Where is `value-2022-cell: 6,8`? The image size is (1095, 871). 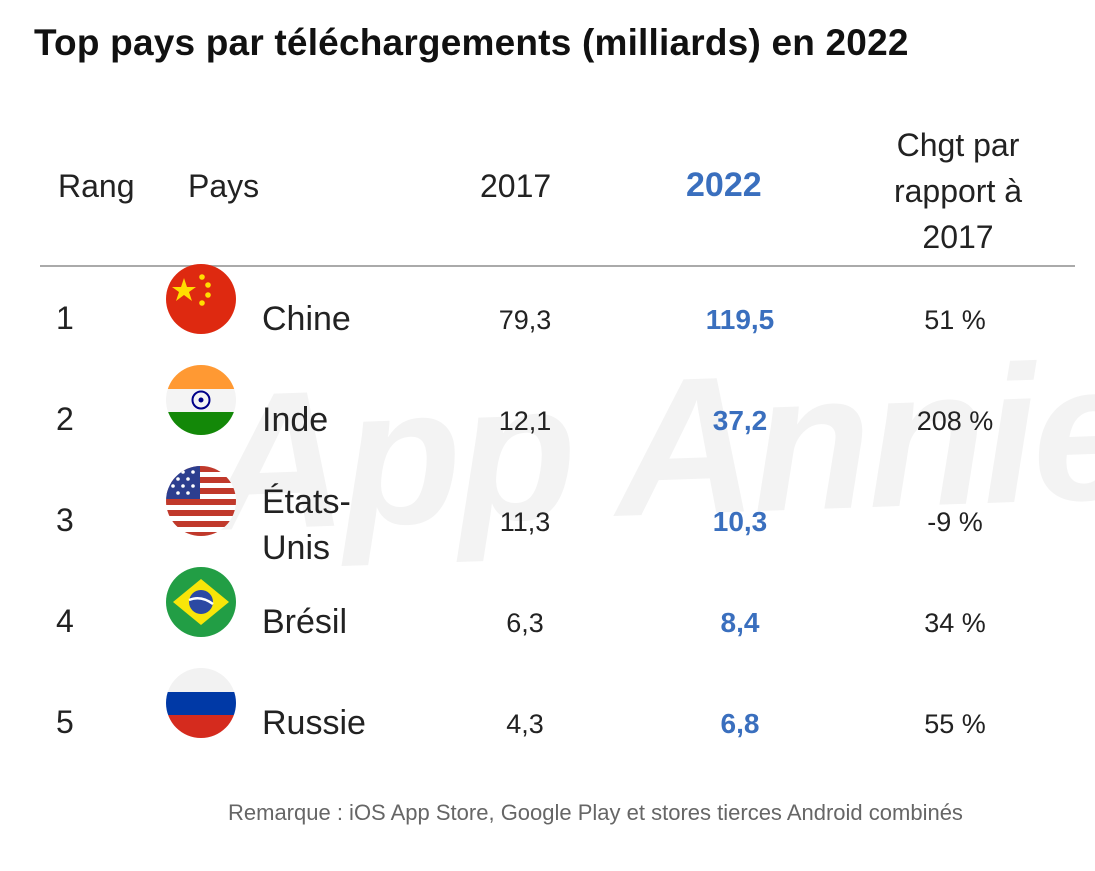
value-2022-cell: 6,8 is located at coordinates (740, 723).